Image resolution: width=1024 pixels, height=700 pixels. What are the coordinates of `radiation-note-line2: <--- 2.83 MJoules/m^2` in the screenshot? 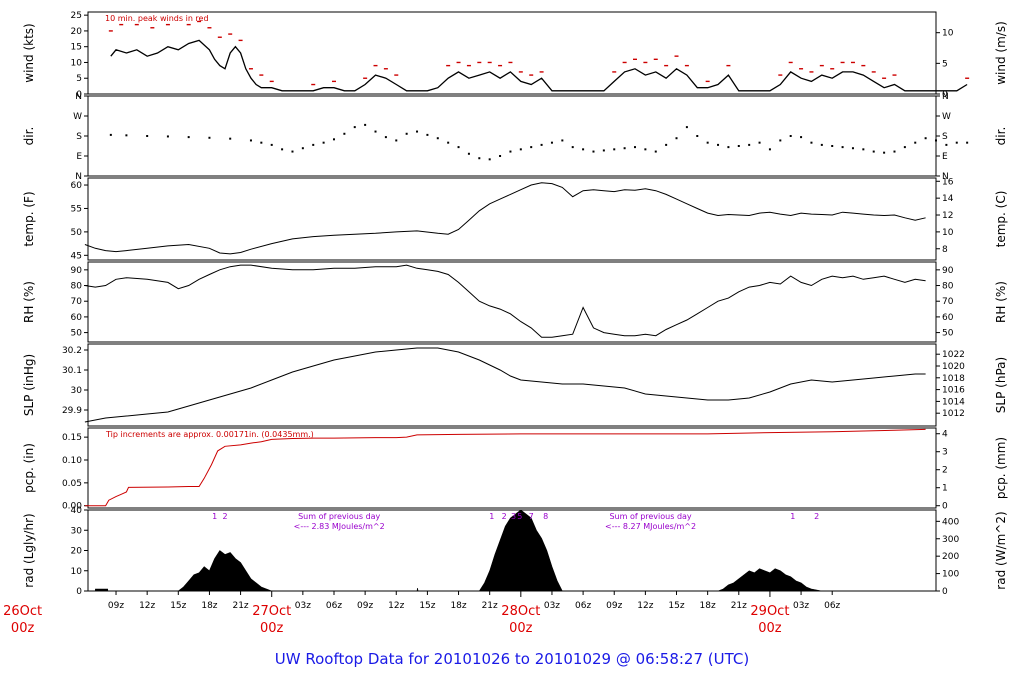 It's located at (339, 526).